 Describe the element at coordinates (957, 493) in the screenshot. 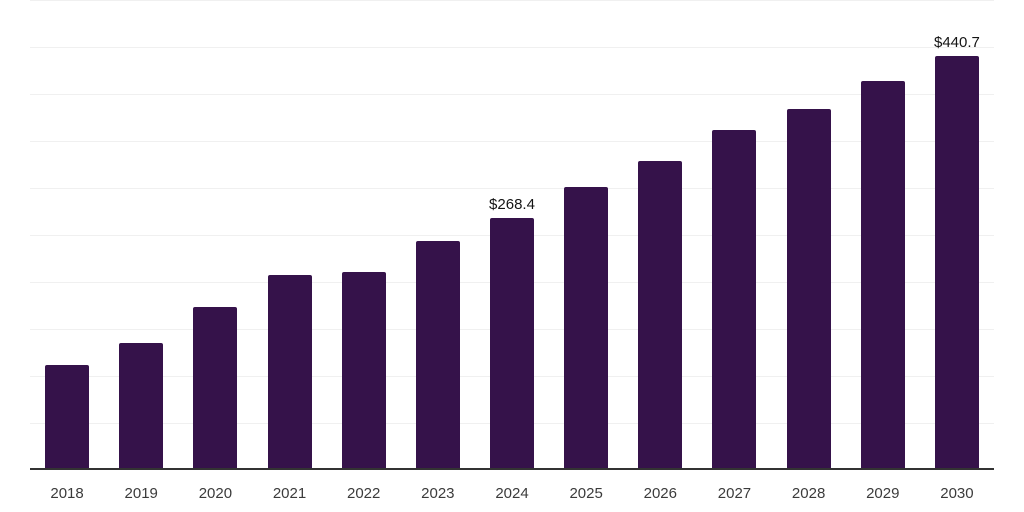

I see `x-tick-label-2030: 2030` at that location.